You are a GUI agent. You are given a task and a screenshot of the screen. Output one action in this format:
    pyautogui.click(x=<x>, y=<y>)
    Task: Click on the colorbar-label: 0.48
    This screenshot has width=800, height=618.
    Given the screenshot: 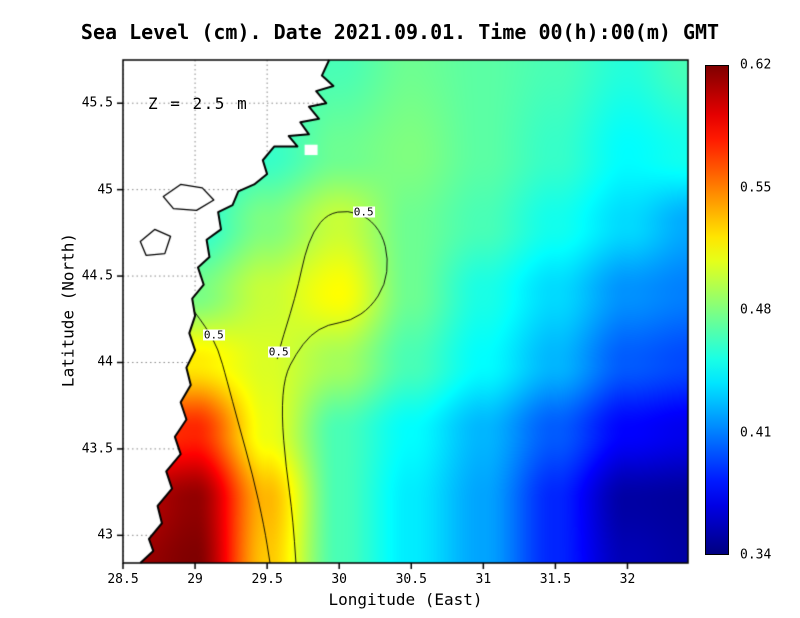 What is the action you would take?
    pyautogui.click(x=756, y=310)
    